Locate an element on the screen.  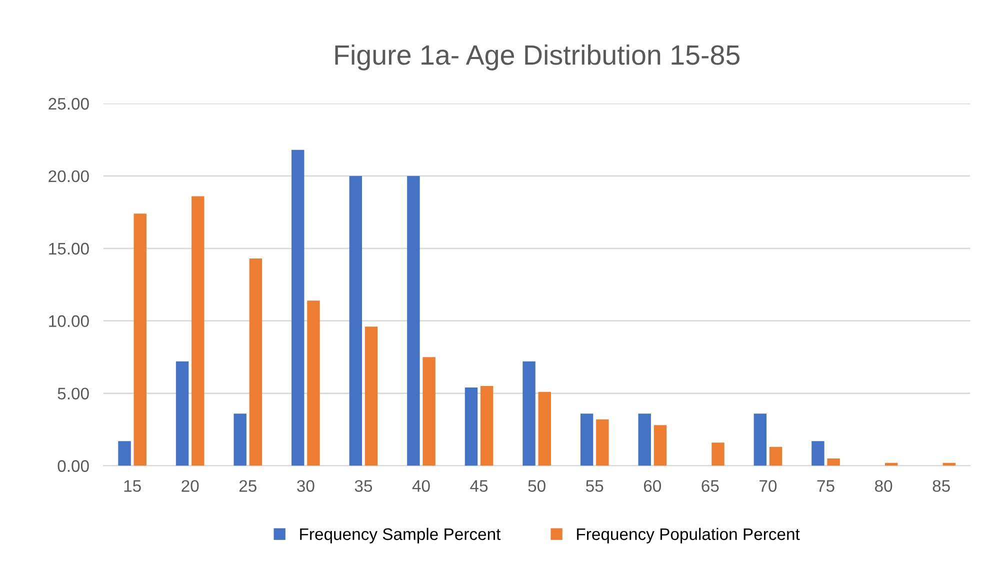
x-tick-label: 20 is located at coordinates (190, 486).